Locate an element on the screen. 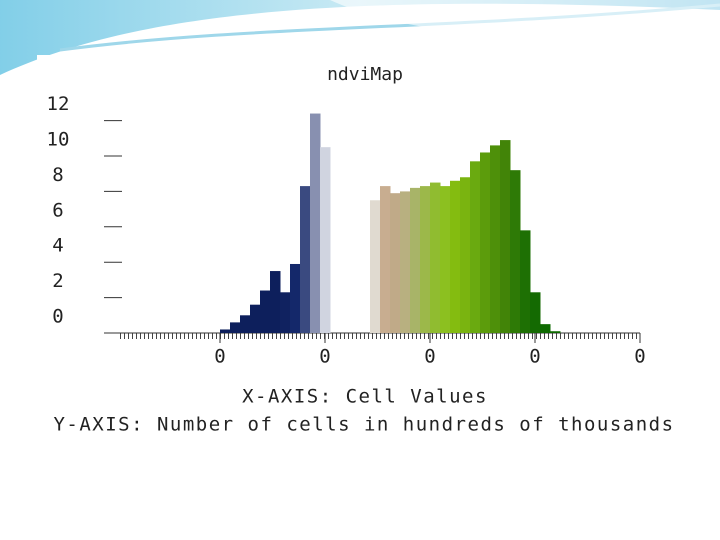 Image resolution: width=720 pixels, height=540 pixels. y-tick-label: 6 is located at coordinates (57, 210).